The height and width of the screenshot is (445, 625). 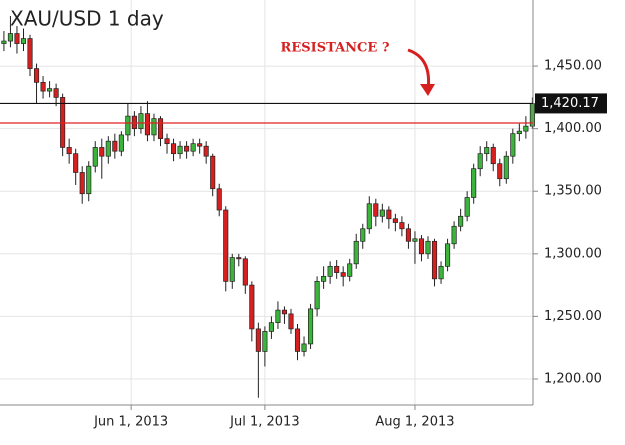 What do you see at coordinates (87, 19) in the screenshot?
I see `chart-title: XAU/USD 1 day` at bounding box center [87, 19].